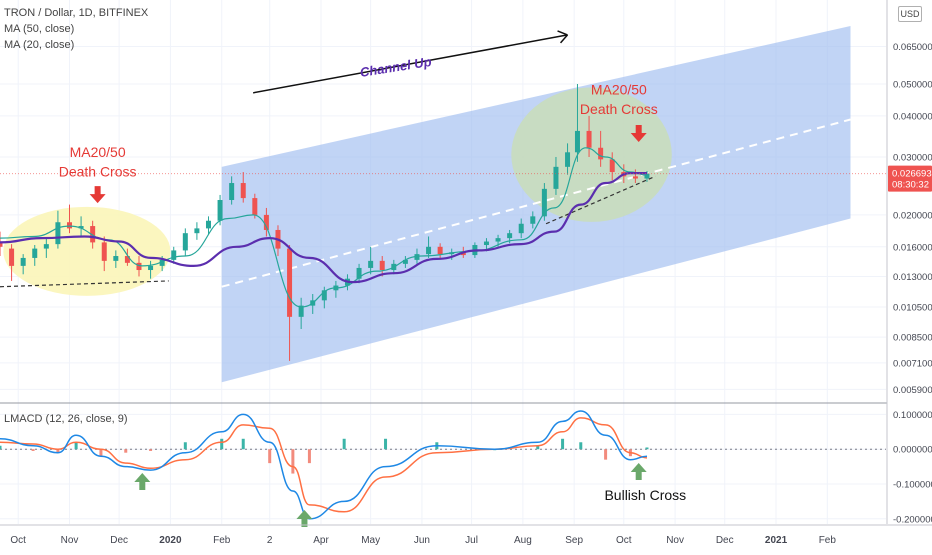 This screenshot has height=555, width=932. I want to click on osc-y-tick-label: -0.200000, so click(912, 519).